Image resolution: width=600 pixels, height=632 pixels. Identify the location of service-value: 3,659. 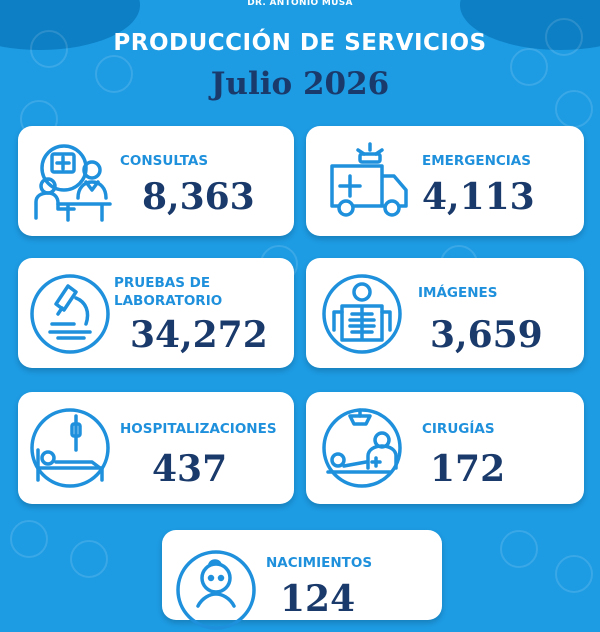
(486, 335).